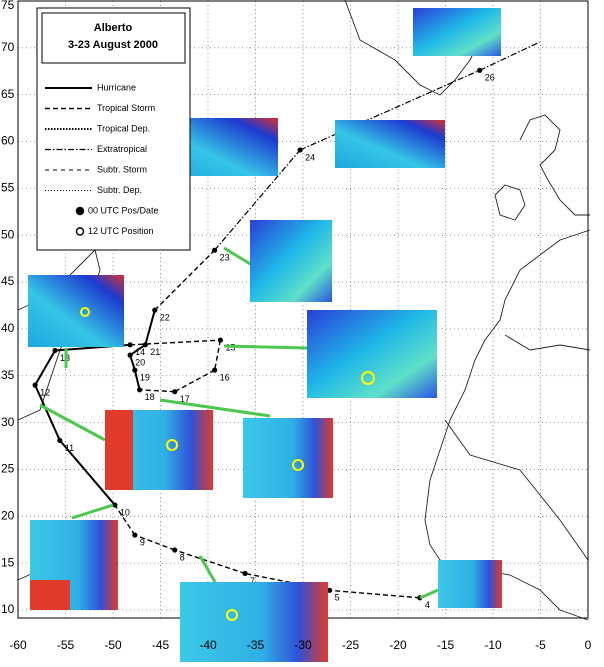 This screenshot has height=667, width=604. Describe the element at coordinates (126, 108) in the screenshot. I see `legend-label: Tropical Storm` at that location.